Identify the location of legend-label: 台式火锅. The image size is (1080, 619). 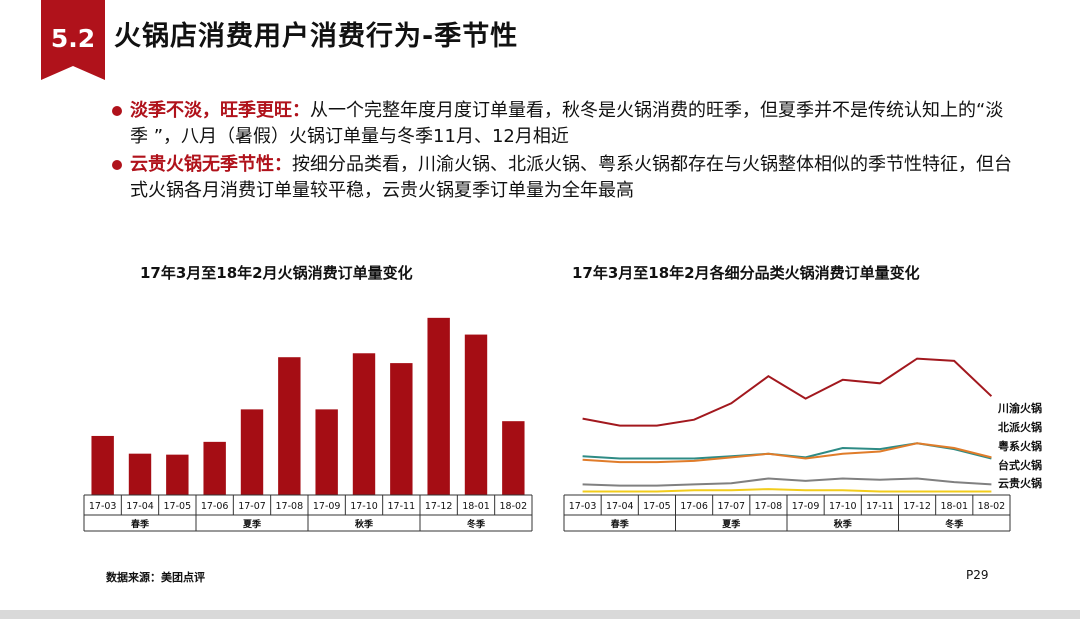
(1020, 465).